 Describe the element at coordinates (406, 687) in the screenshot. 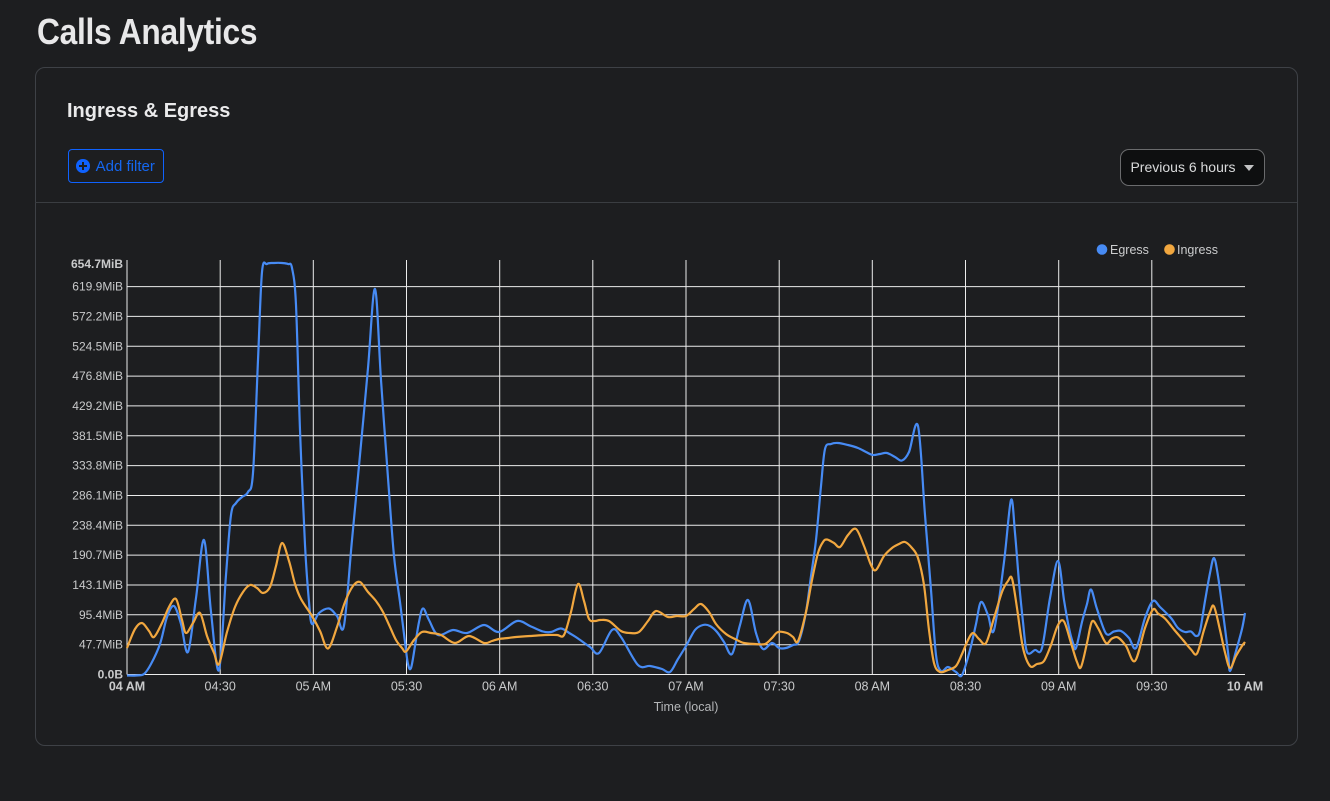

I see `svg-text: 05:30` at that location.